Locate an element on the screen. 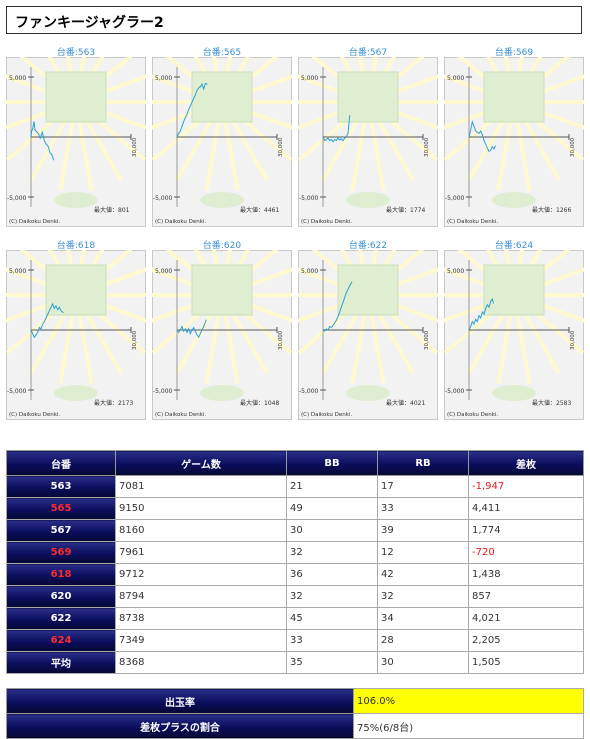 This screenshot has height=739, width=590. page-title-box: ファンキージャグラー2 is located at coordinates (294, 20).